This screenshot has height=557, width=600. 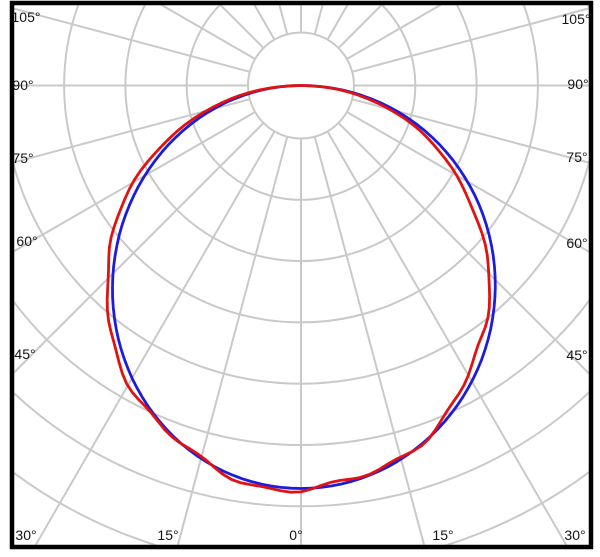 I want to click on left-angle-label-75: 75°, so click(x=23, y=158).